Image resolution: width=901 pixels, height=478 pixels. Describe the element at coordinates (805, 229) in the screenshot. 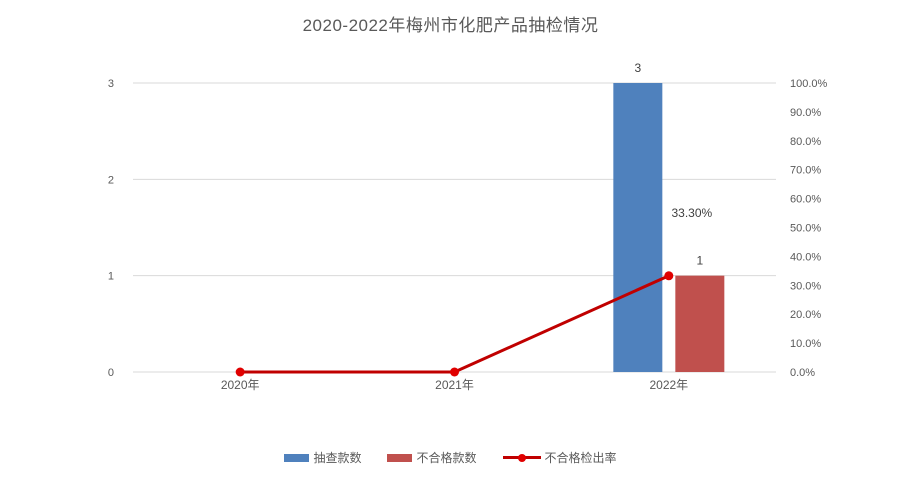

I see `right-axis-tick-label: 50.0%` at that location.